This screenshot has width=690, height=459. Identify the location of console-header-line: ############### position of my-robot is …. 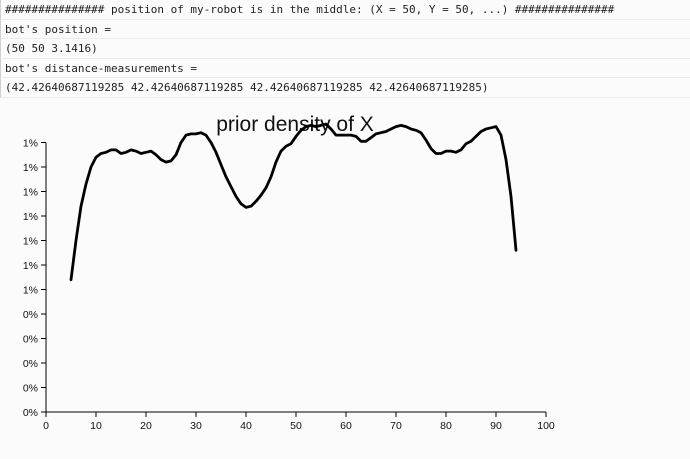
(345, 10).